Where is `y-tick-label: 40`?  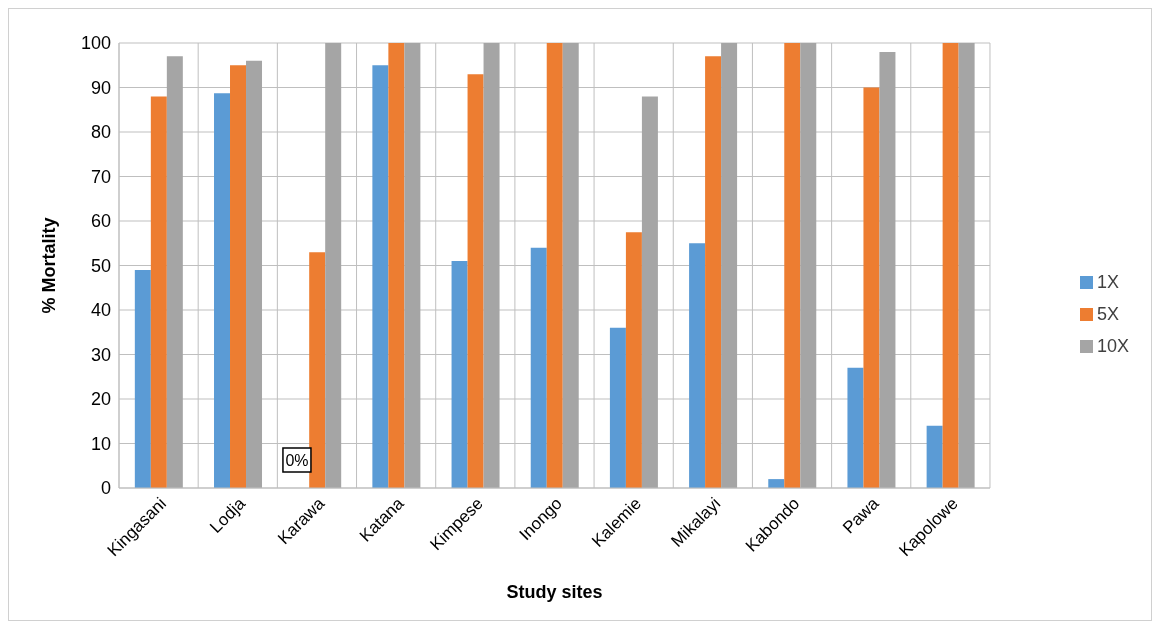
y-tick-label: 40 is located at coordinates (100, 310).